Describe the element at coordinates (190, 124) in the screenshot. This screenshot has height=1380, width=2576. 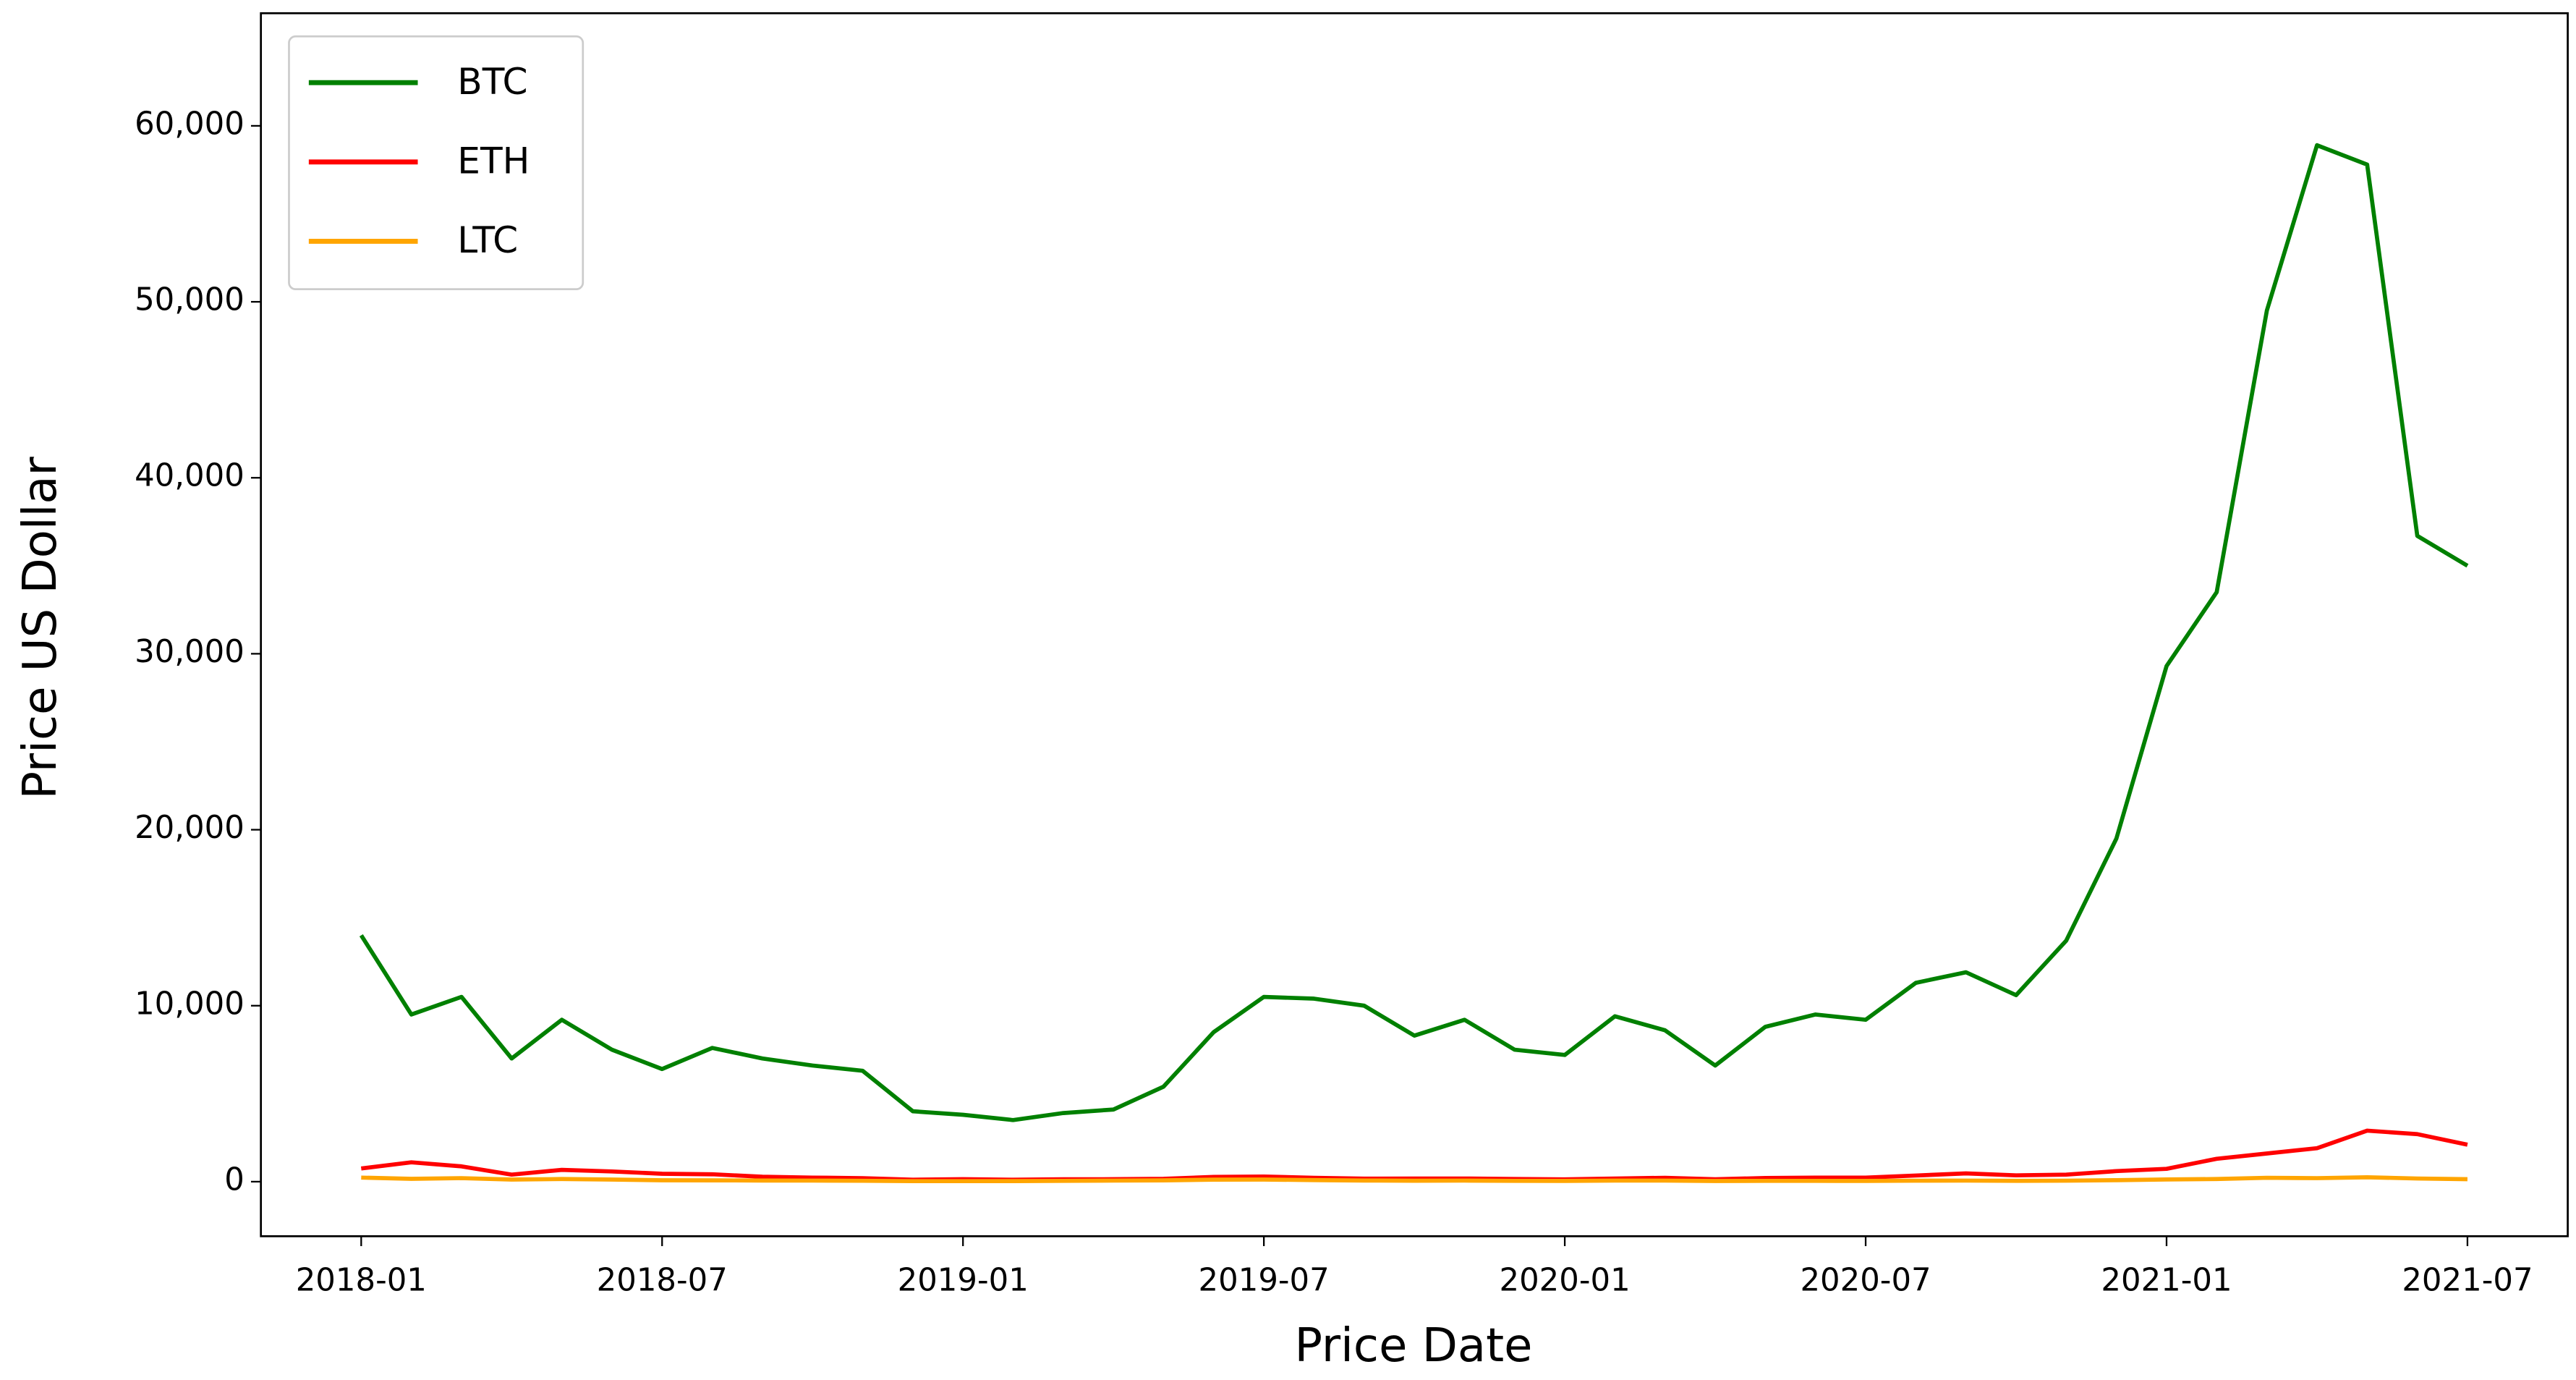
I see `y-tick-label: 60,000` at that location.